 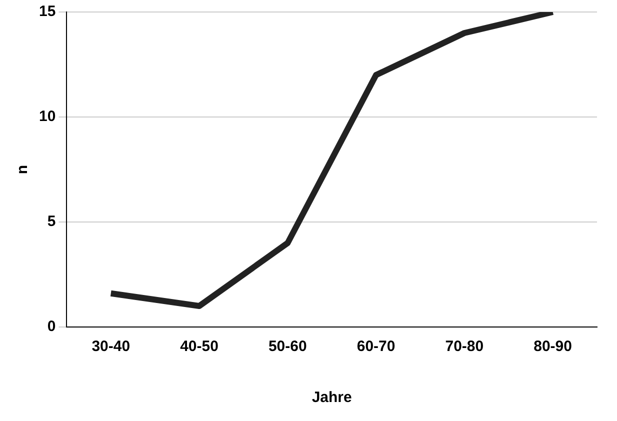 What do you see at coordinates (199, 347) in the screenshot?
I see `x-tick-label: 40-50` at bounding box center [199, 347].